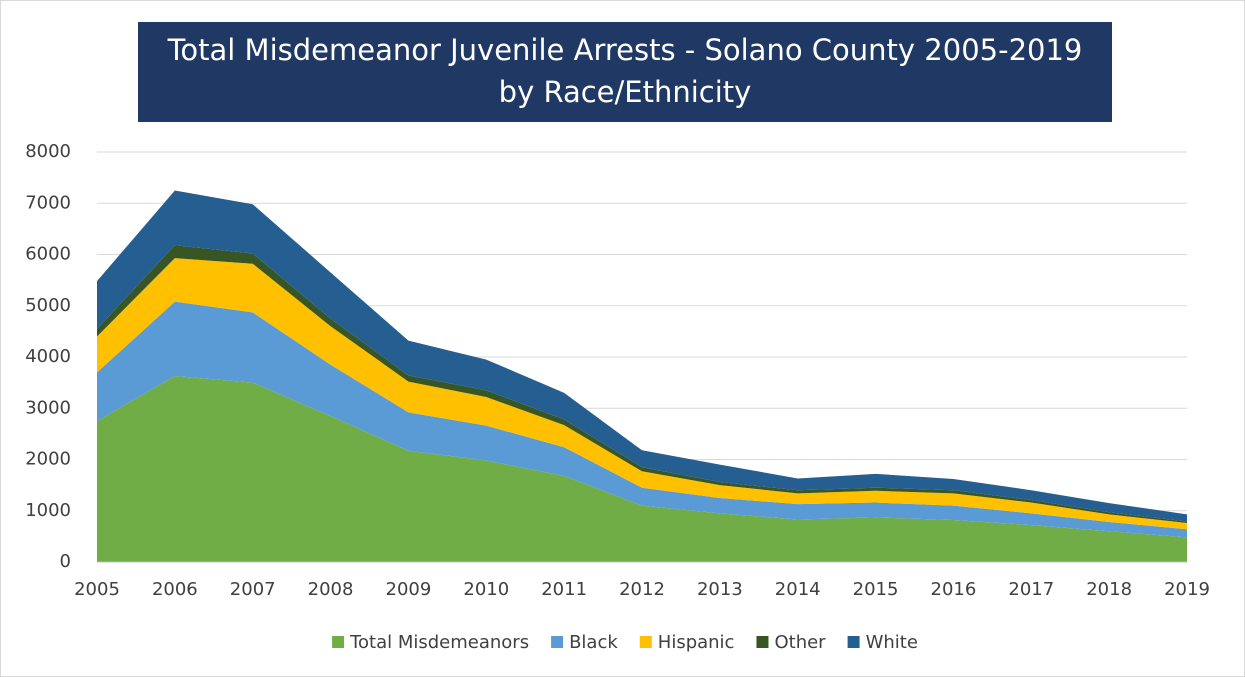 This screenshot has height=677, width=1245. What do you see at coordinates (48, 202) in the screenshot?
I see `y-tick-label: 7000` at bounding box center [48, 202].